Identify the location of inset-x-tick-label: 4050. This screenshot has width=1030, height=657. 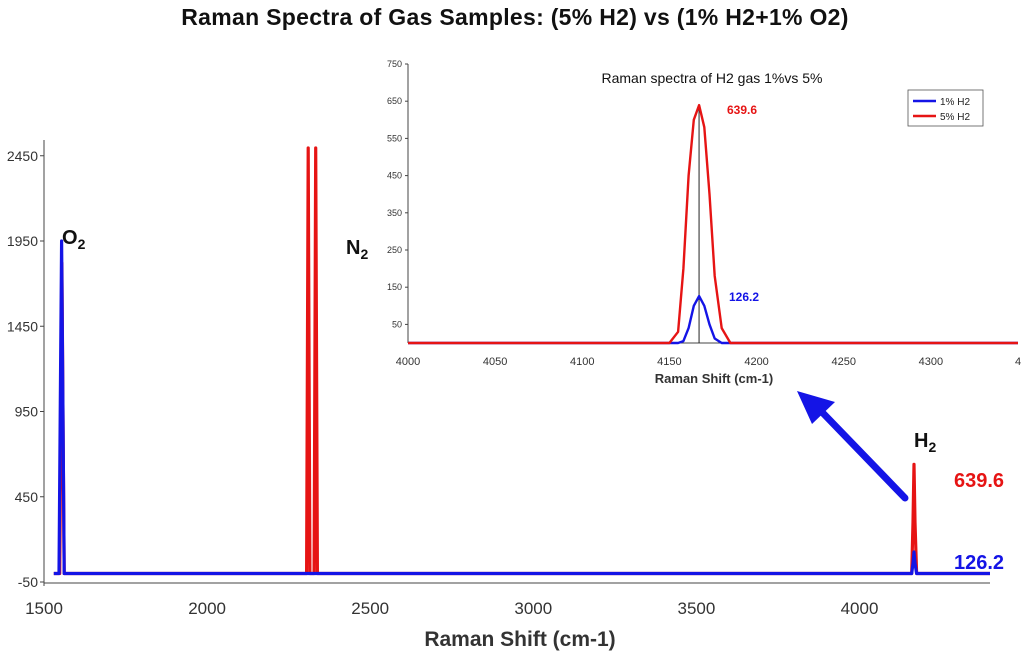
(495, 362).